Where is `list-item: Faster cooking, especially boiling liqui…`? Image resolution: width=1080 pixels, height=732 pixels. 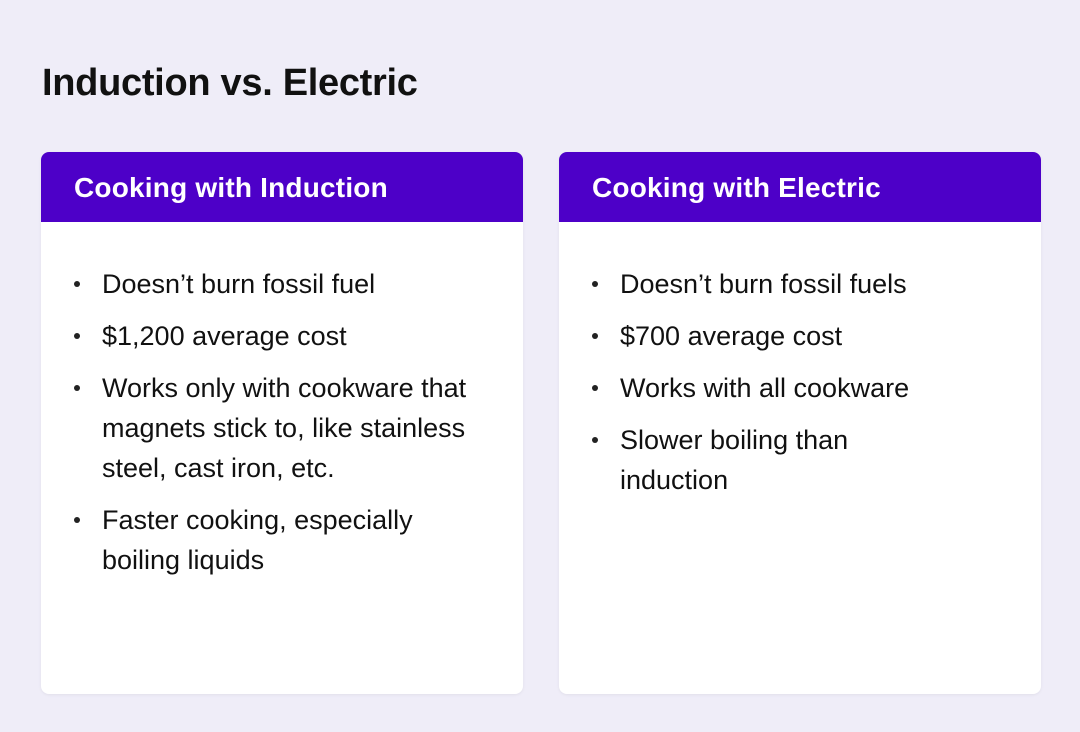 list-item: Faster cooking, especially boiling liqui… is located at coordinates (283, 540).